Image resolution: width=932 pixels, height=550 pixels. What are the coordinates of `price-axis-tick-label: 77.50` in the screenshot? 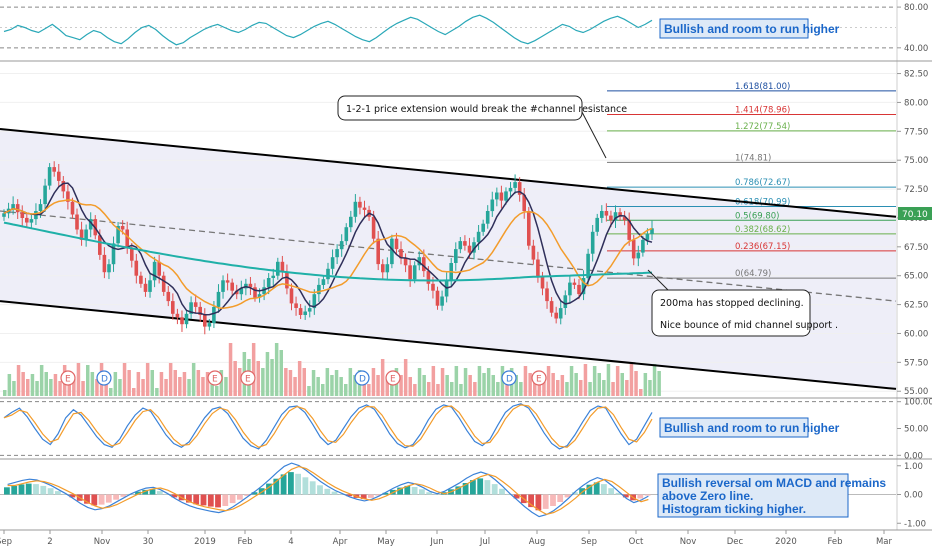 It's located at (916, 132).